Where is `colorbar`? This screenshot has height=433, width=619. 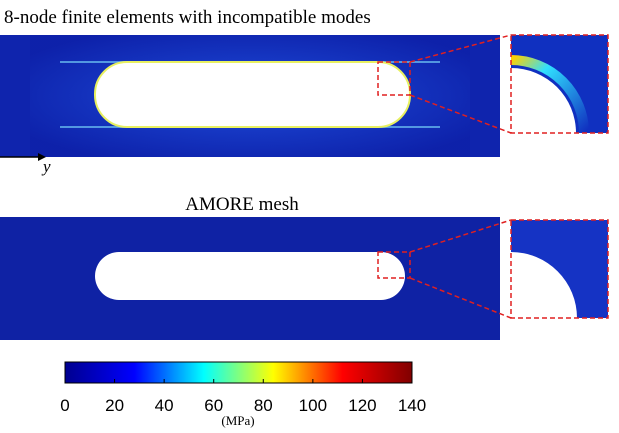 colorbar is located at coordinates (238, 372).